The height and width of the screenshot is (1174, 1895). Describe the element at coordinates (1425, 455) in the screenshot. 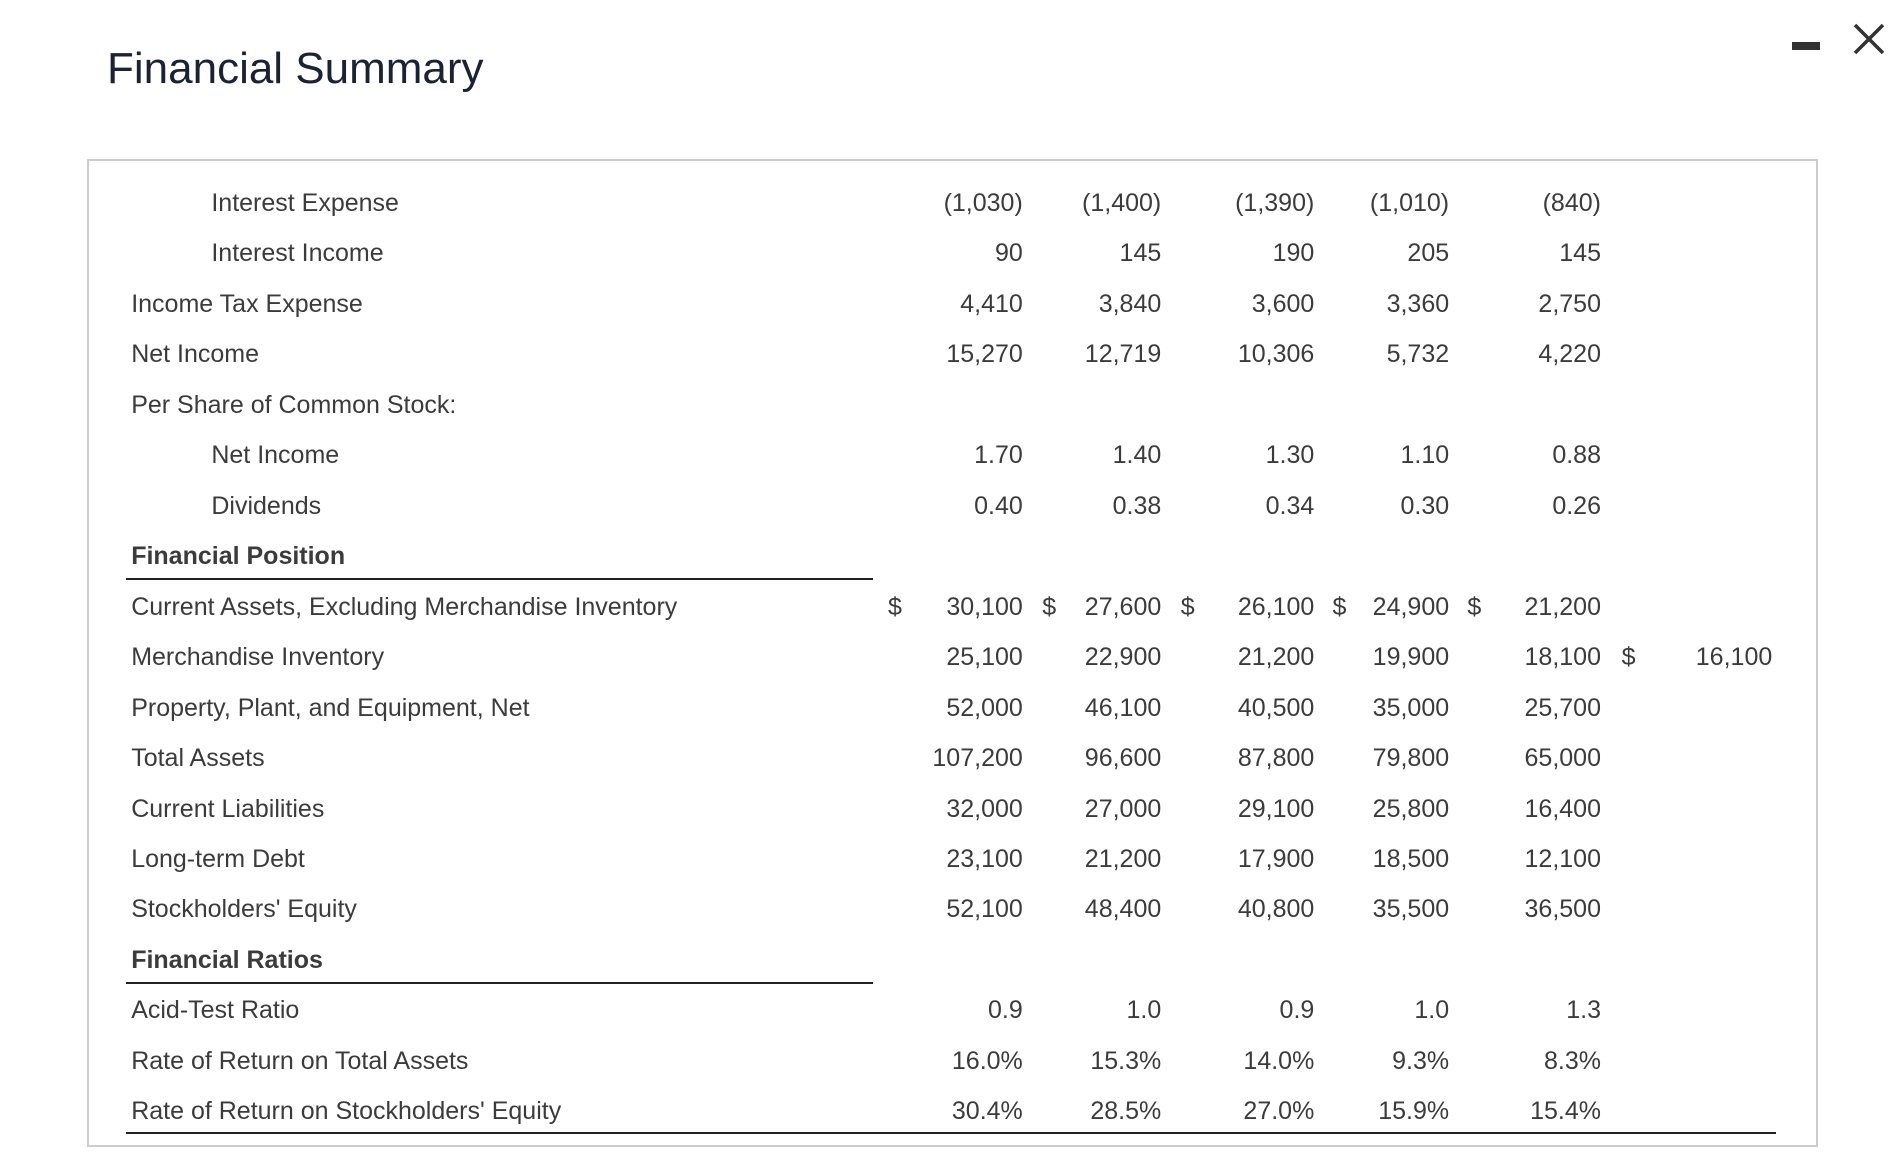

I see `cell-value: 1.10` at that location.